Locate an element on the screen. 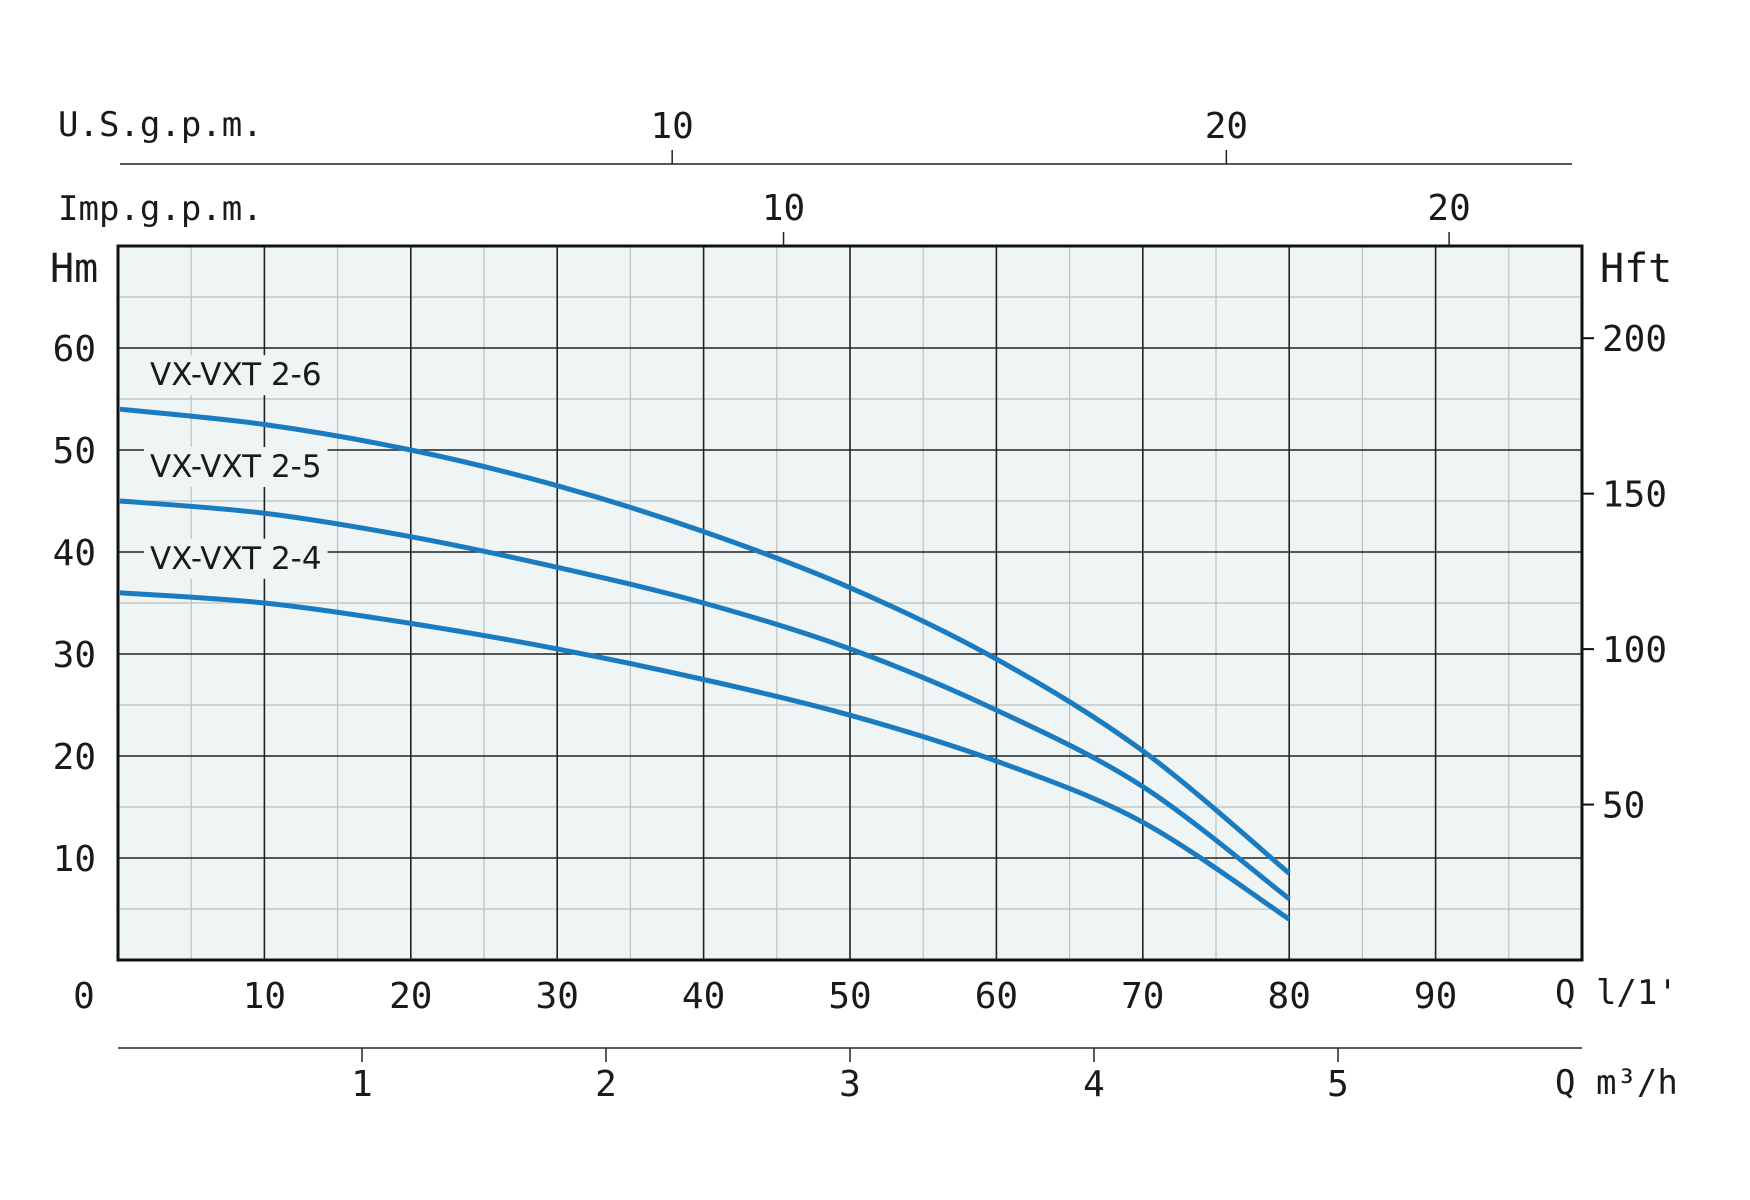 Image resolution: width=1750 pixels, height=1200 pixels. x-tick-label: 90 is located at coordinates (1435, 996).